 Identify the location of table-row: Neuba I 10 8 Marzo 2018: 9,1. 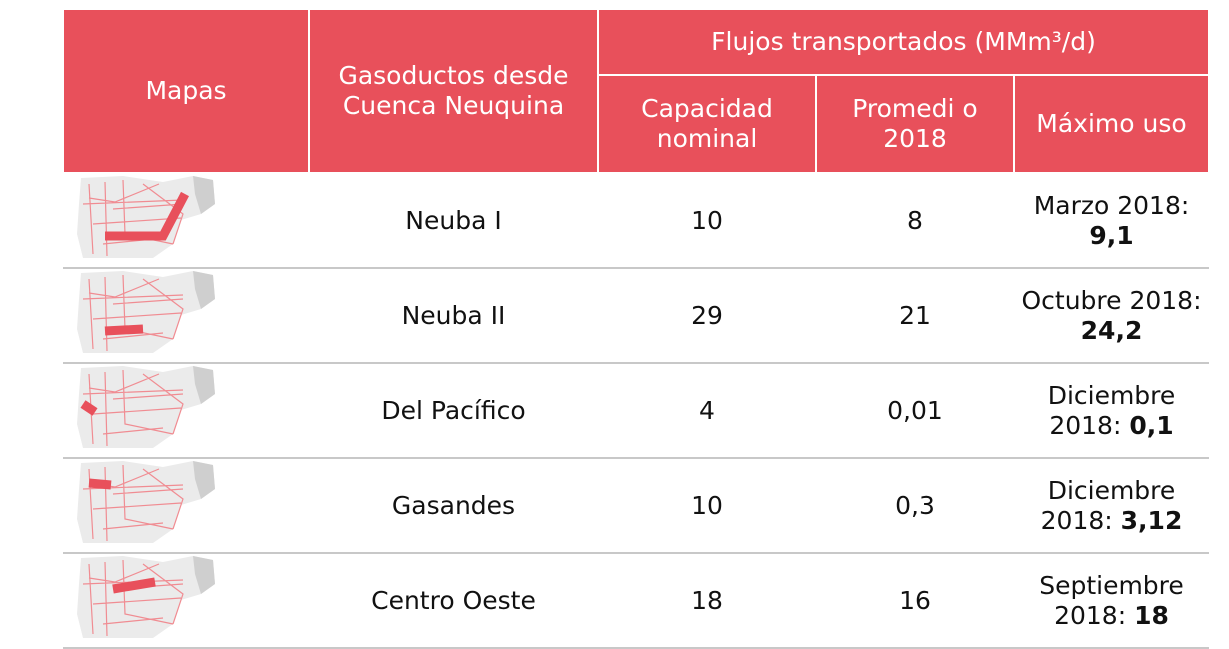
(636, 221).